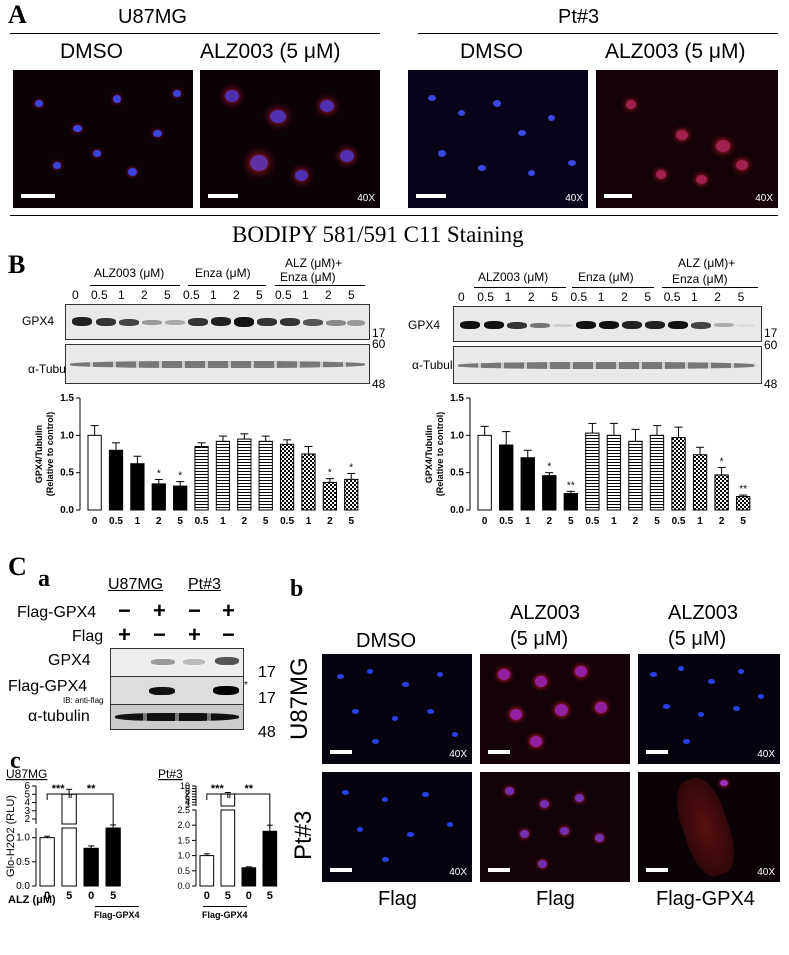 The height and width of the screenshot is (955, 789). What do you see at coordinates (177, 691) in the screenshot?
I see `flag-gpx4-blot-c` at bounding box center [177, 691].